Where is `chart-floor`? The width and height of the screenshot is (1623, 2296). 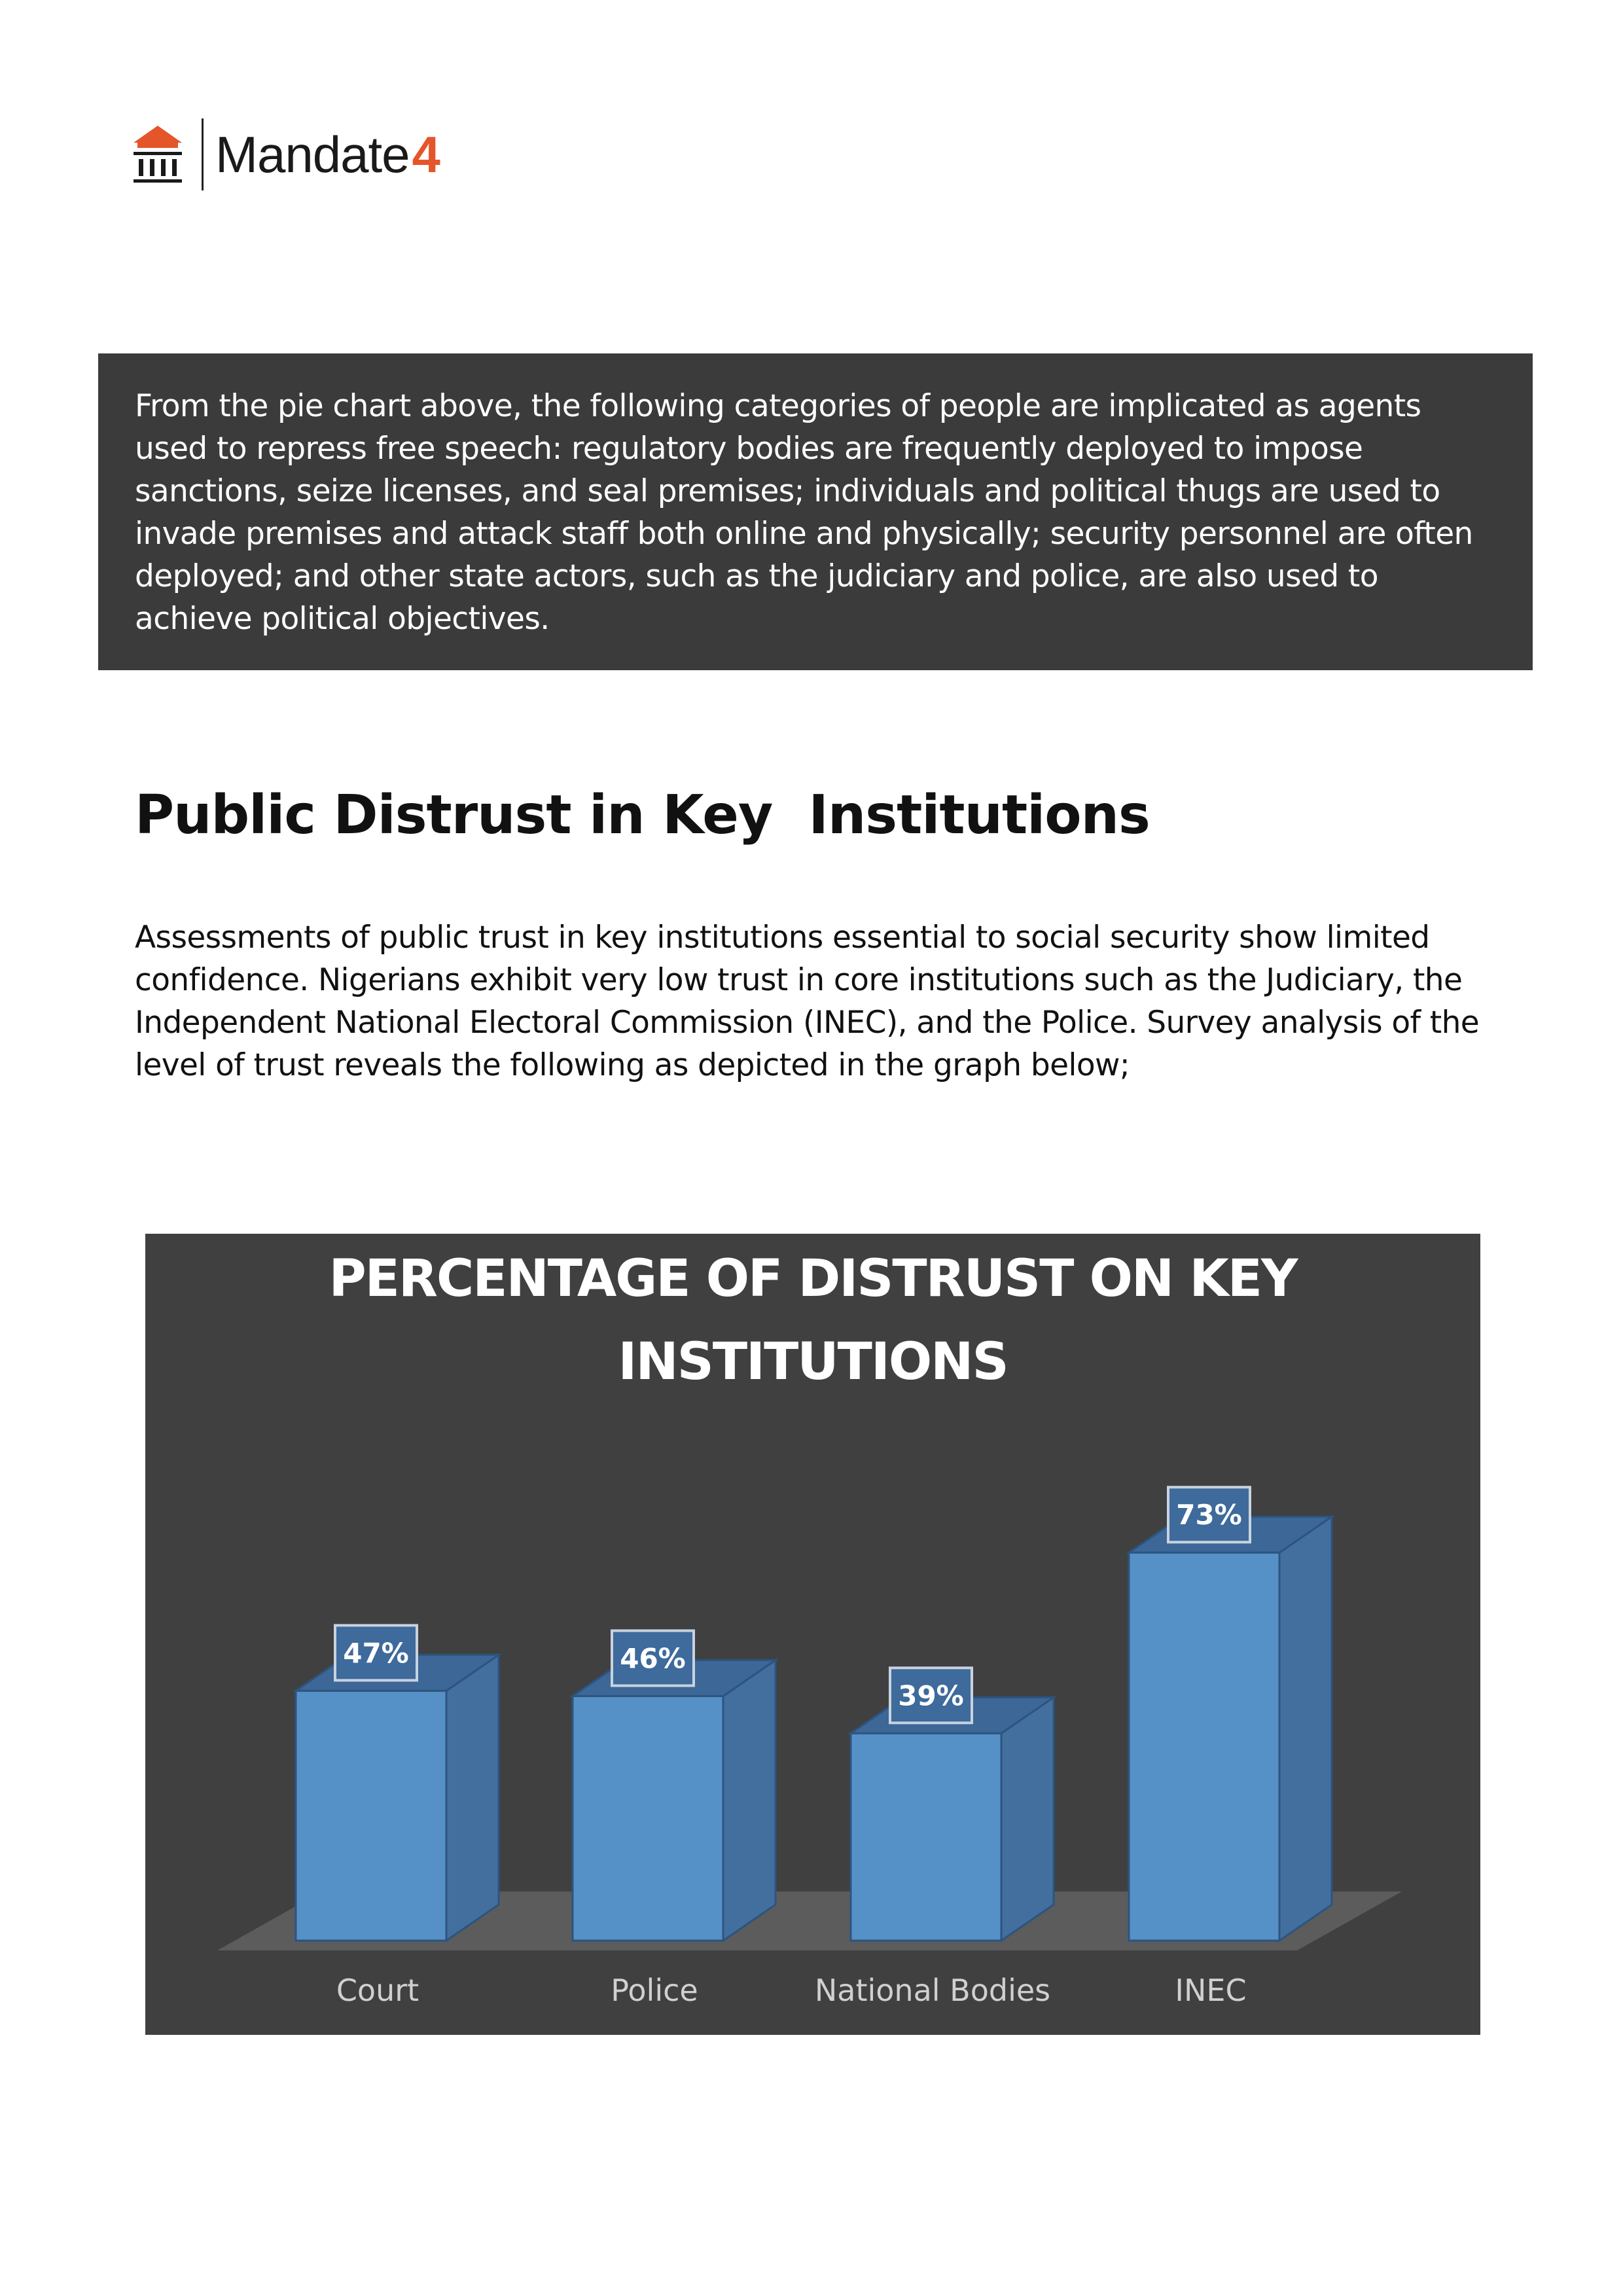
chart-floor is located at coordinates (810, 1921).